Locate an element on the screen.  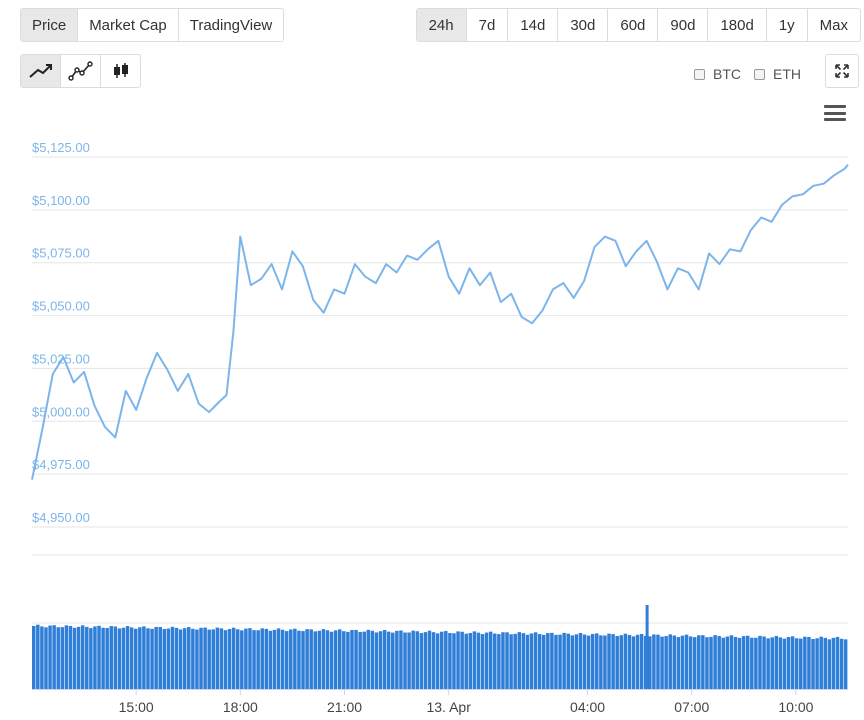
candlestick-icon is located at coordinates (120, 70).